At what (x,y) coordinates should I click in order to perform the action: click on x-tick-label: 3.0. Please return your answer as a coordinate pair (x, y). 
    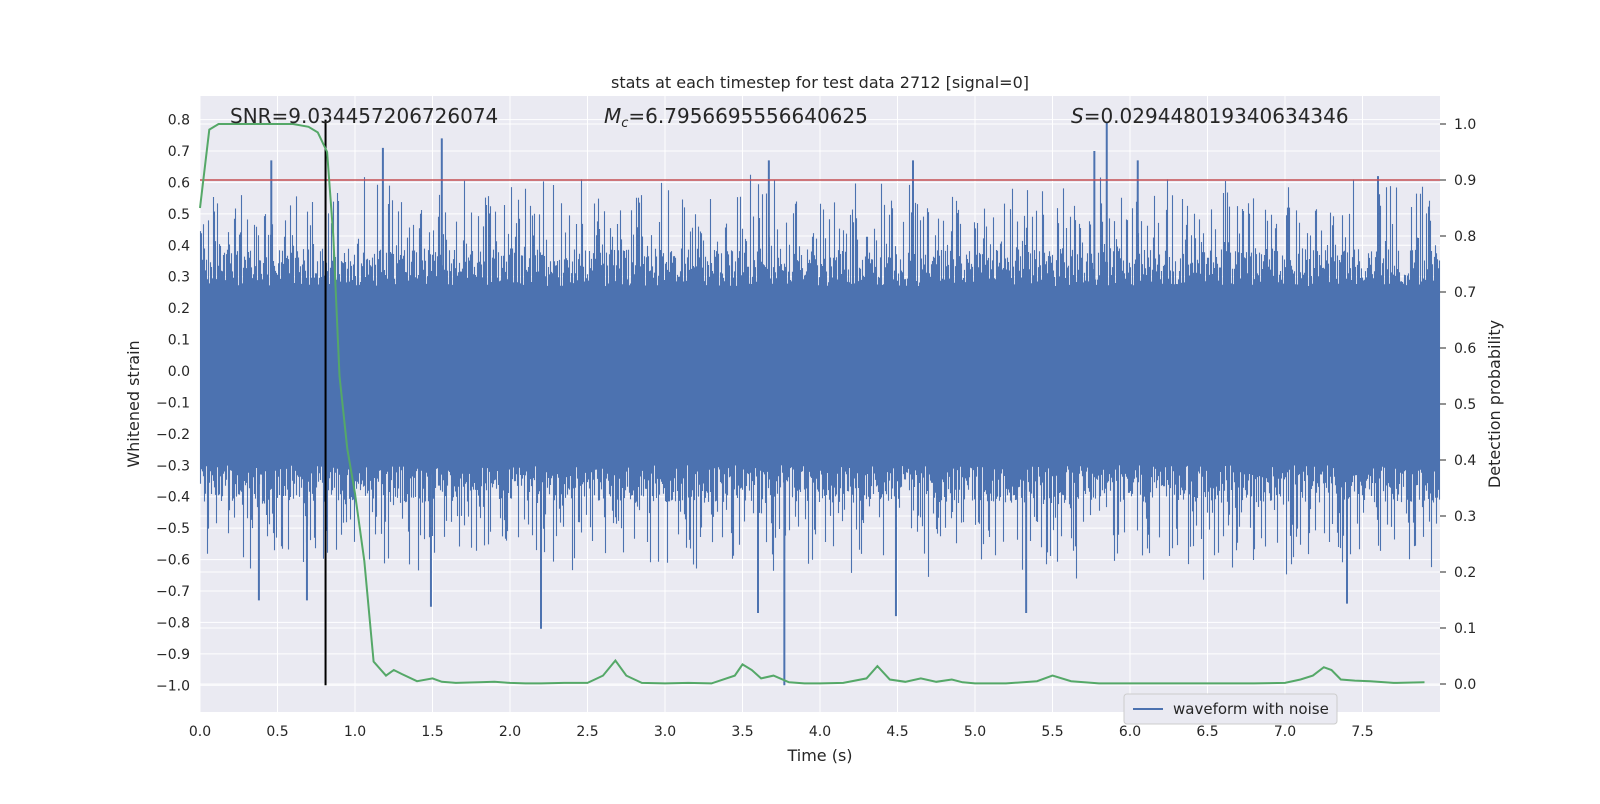
    Looking at the image, I should click on (665, 732).